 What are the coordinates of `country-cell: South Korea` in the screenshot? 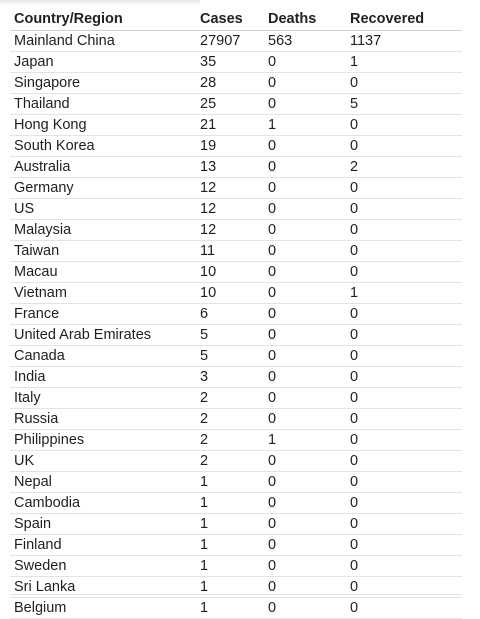 It's located at (103, 146).